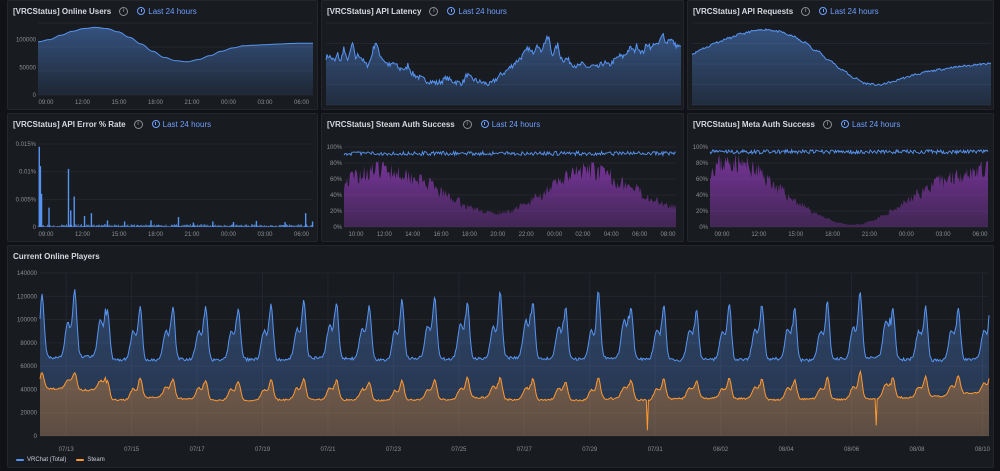 The height and width of the screenshot is (471, 1000). What do you see at coordinates (754, 124) in the screenshot?
I see `panel-title: [VRCStatus] Meta Auth Success` at bounding box center [754, 124].